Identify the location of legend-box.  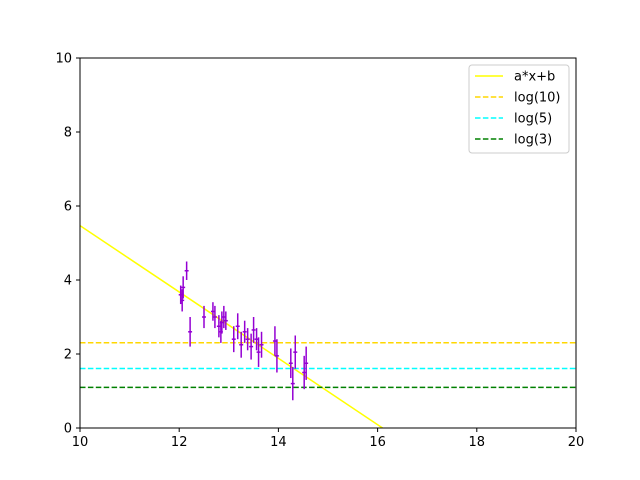
(519, 109).